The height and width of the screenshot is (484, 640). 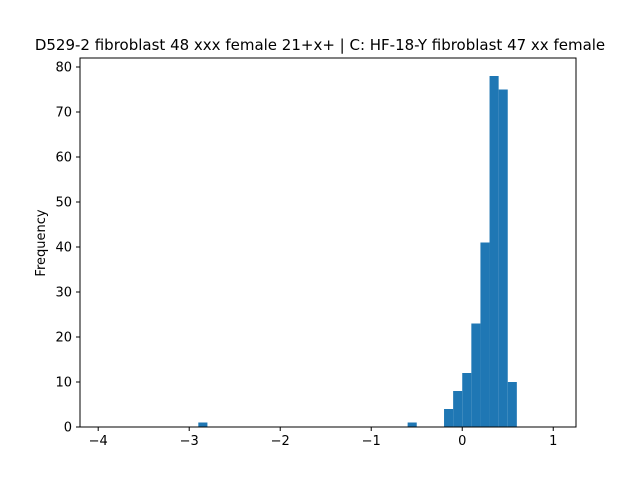 What do you see at coordinates (63, 203) in the screenshot?
I see `y-tick-label-5: 50` at bounding box center [63, 203].